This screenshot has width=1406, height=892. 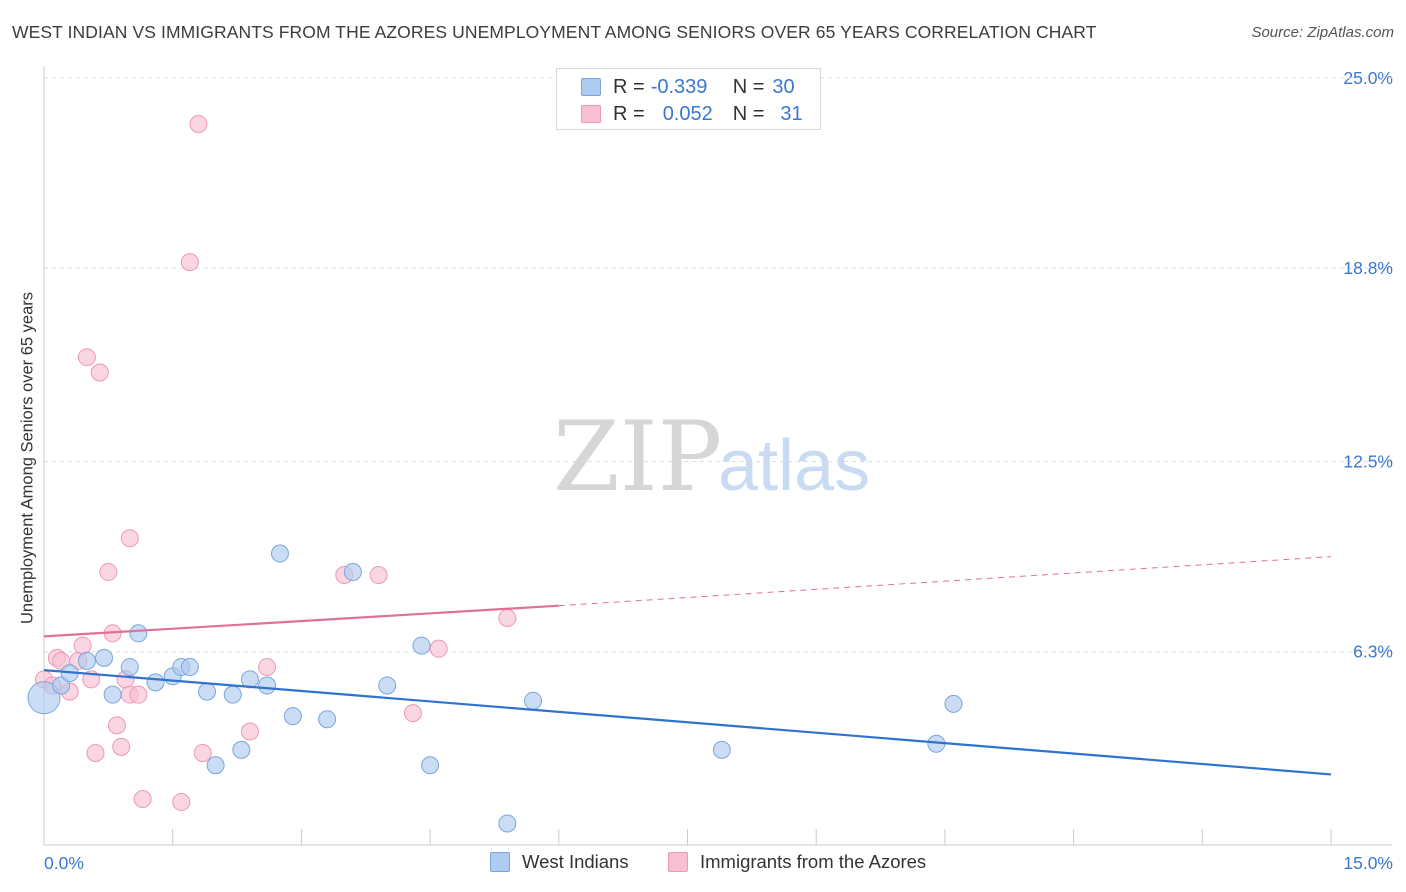 What do you see at coordinates (687, 113) in the screenshot?
I see `r-value: 0.052` at bounding box center [687, 113].